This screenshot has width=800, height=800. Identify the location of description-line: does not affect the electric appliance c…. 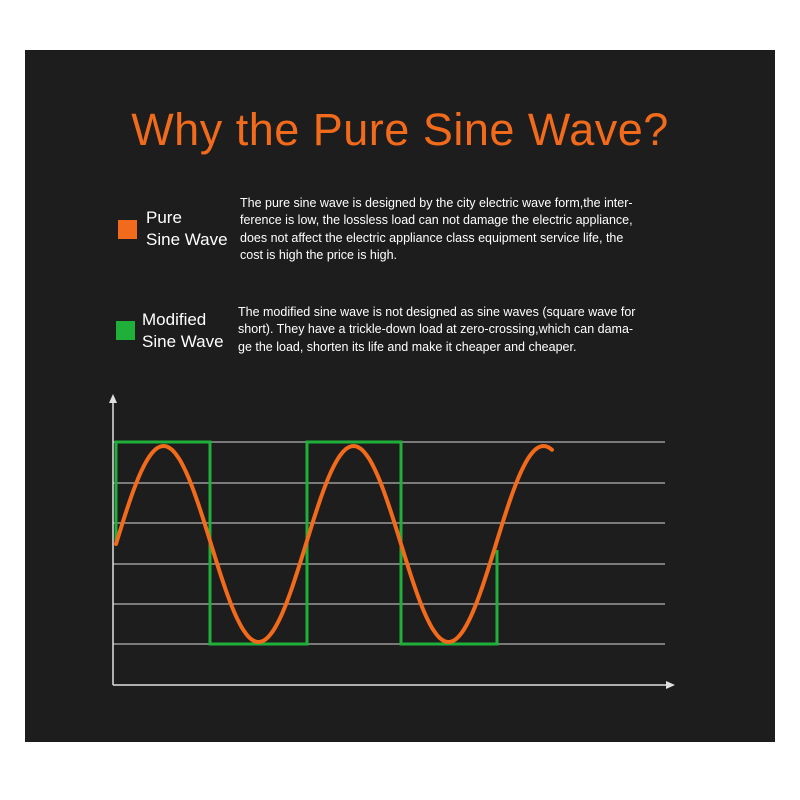
(432, 237).